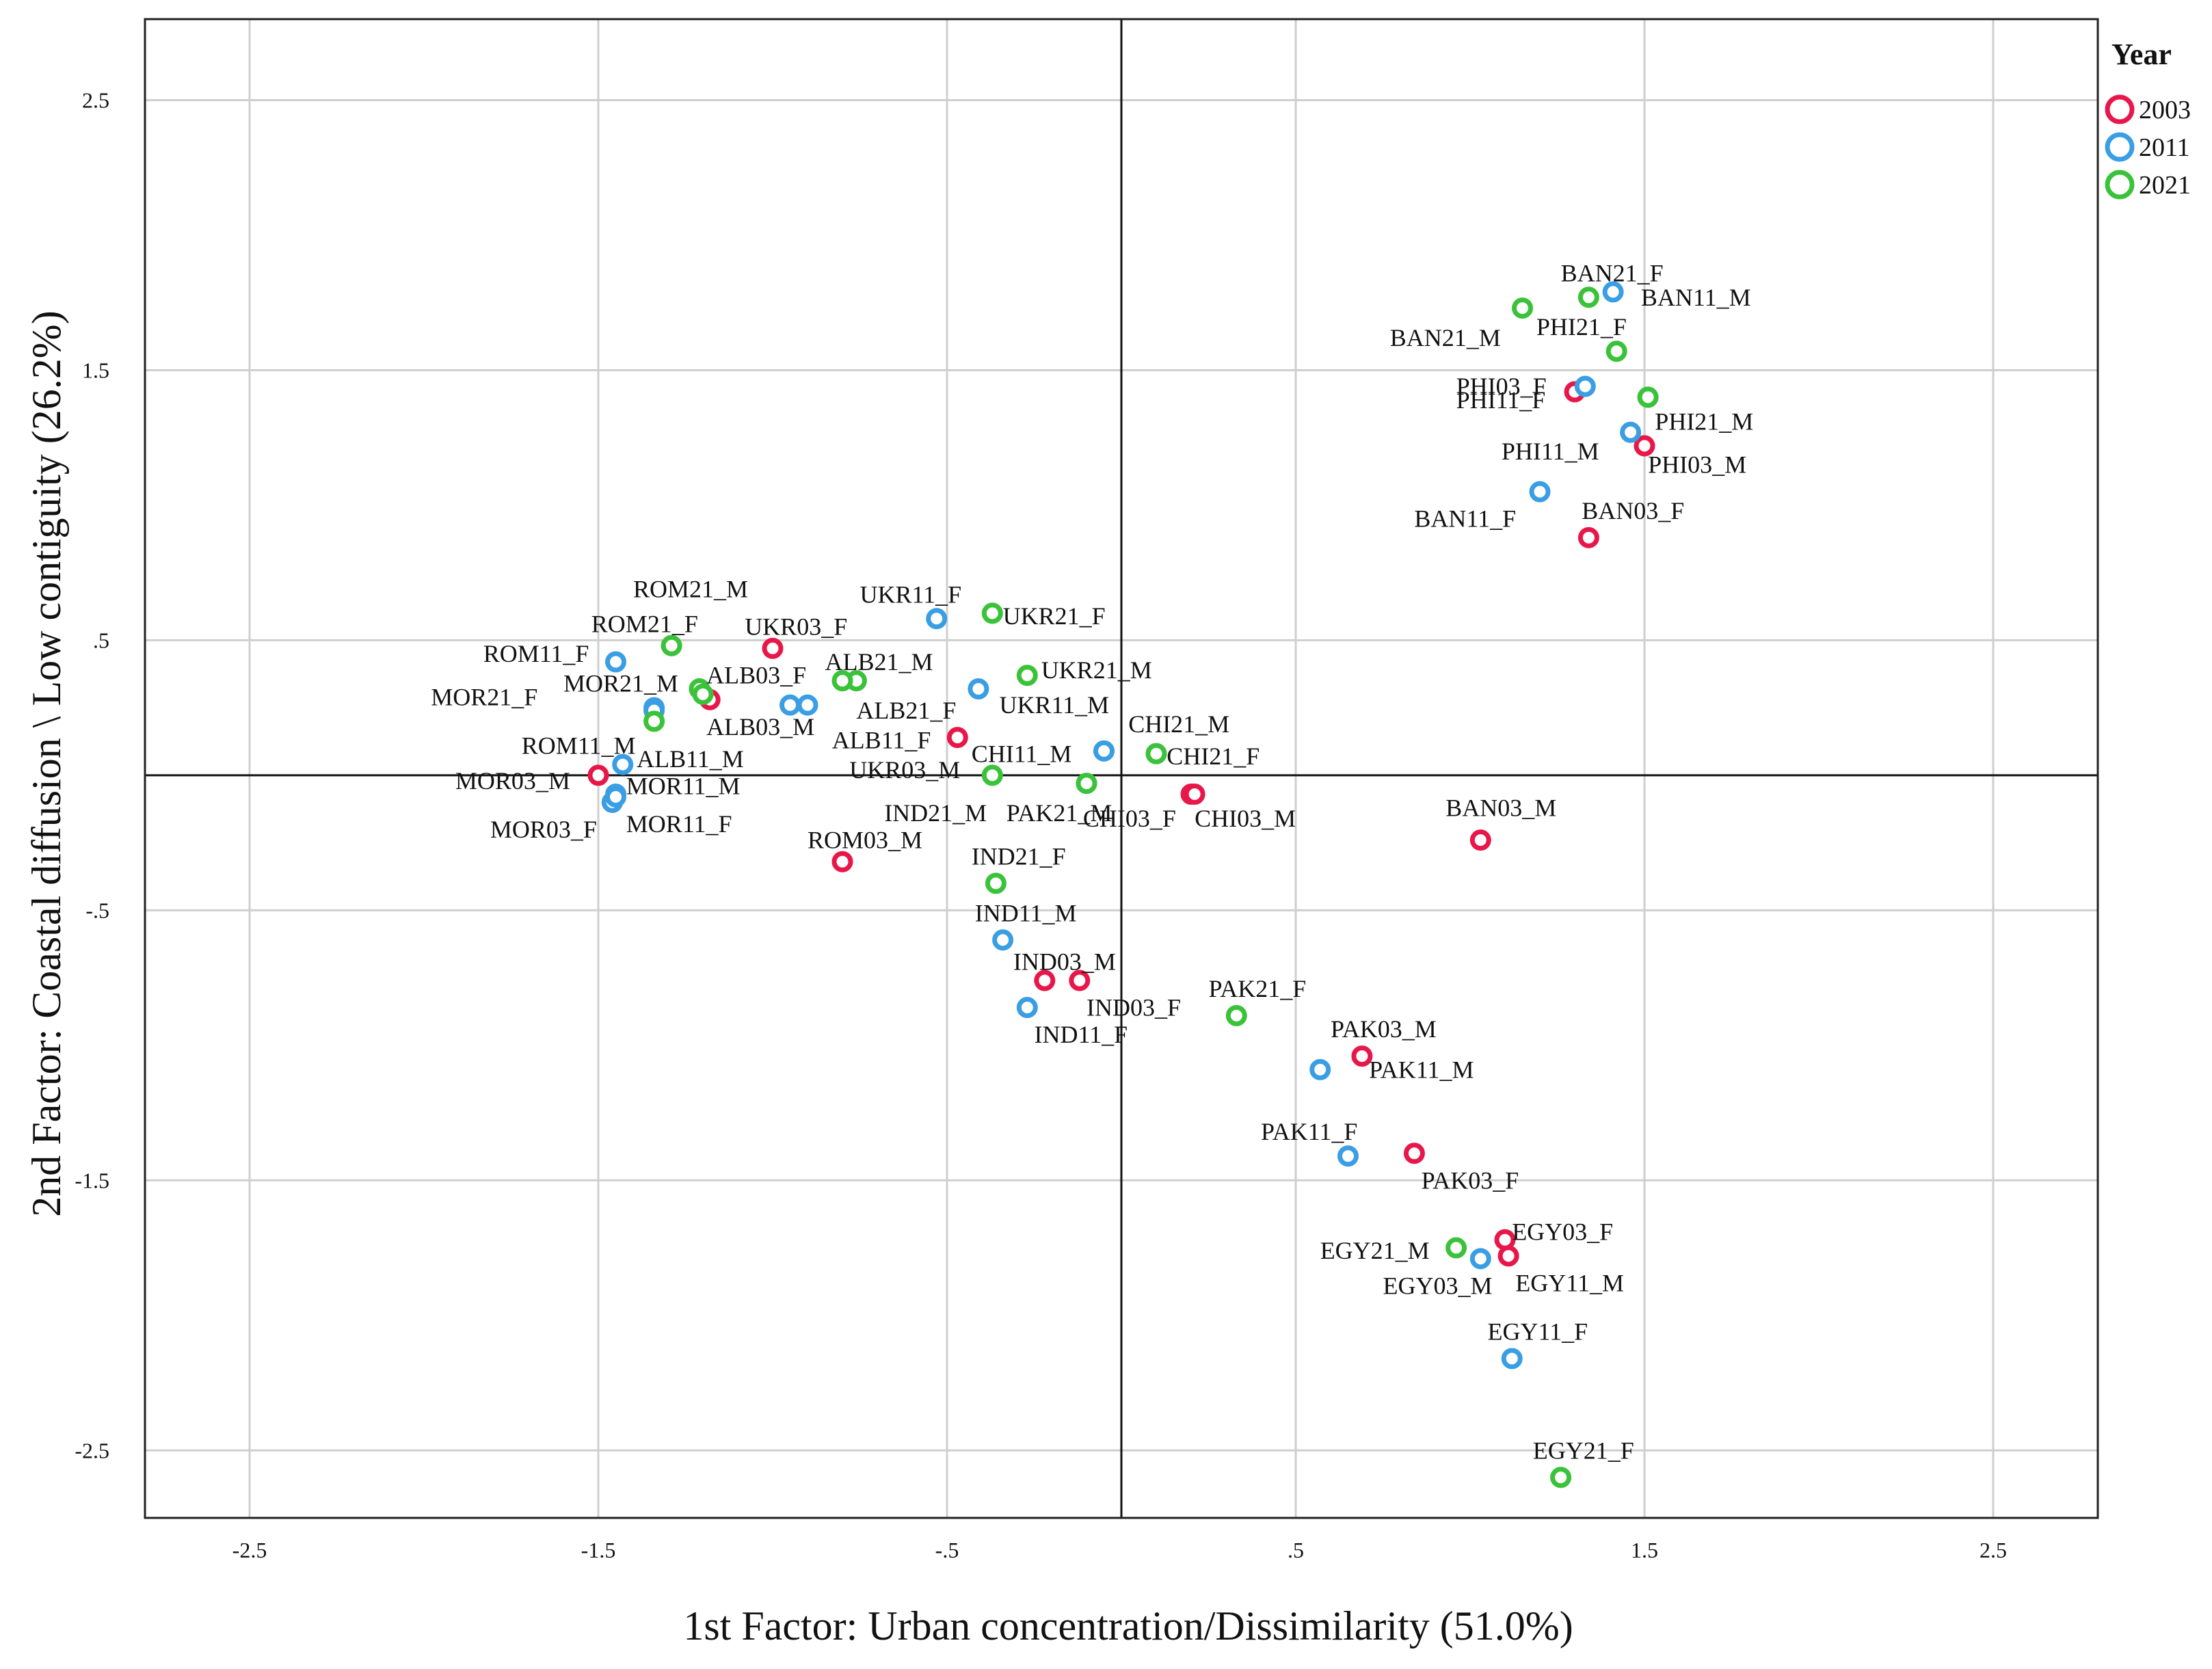 This screenshot has width=2212, height=1669. Describe the element at coordinates (1421, 1069) in the screenshot. I see `point-label: PAK11_M` at that location.